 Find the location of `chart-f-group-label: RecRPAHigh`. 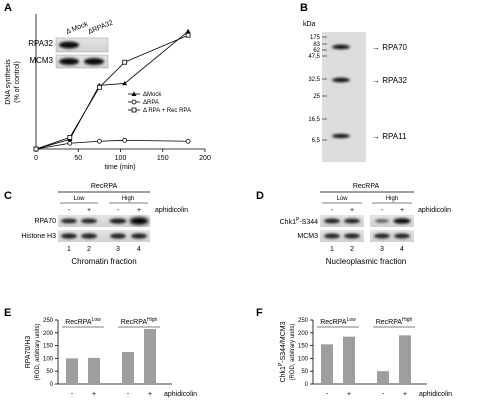

chart-f-group-label: RecRPAHigh is located at coordinates (394, 321).